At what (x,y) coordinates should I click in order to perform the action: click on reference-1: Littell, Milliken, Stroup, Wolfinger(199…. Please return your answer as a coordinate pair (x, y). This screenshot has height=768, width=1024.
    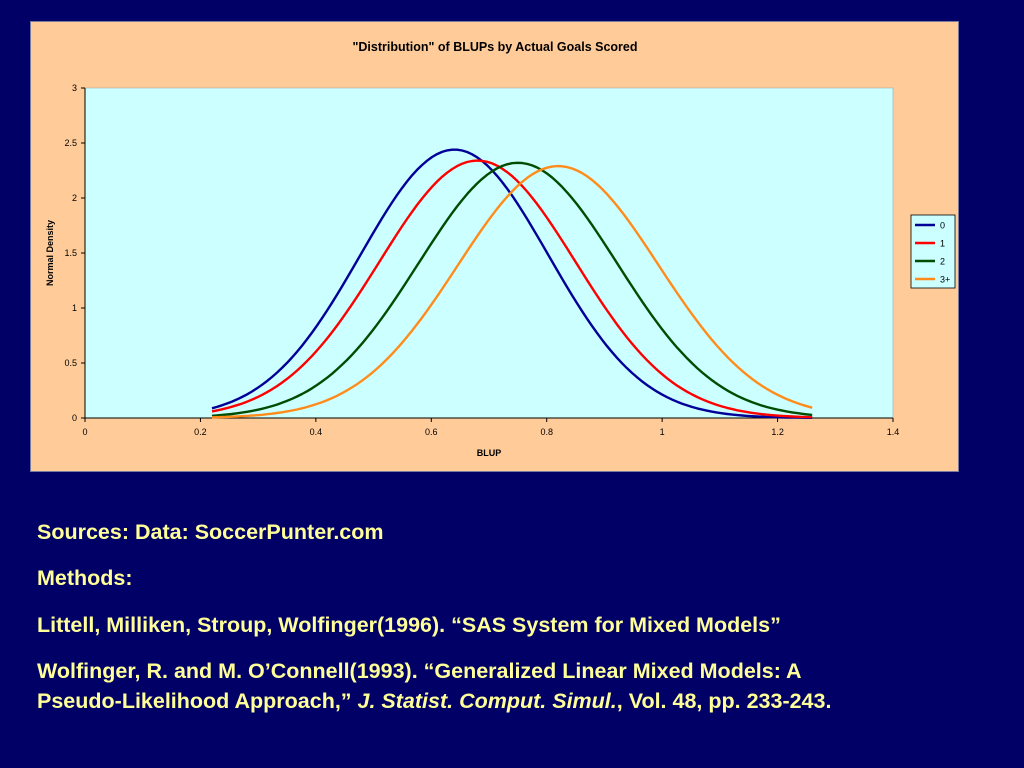
    Looking at the image, I should click on (409, 625).